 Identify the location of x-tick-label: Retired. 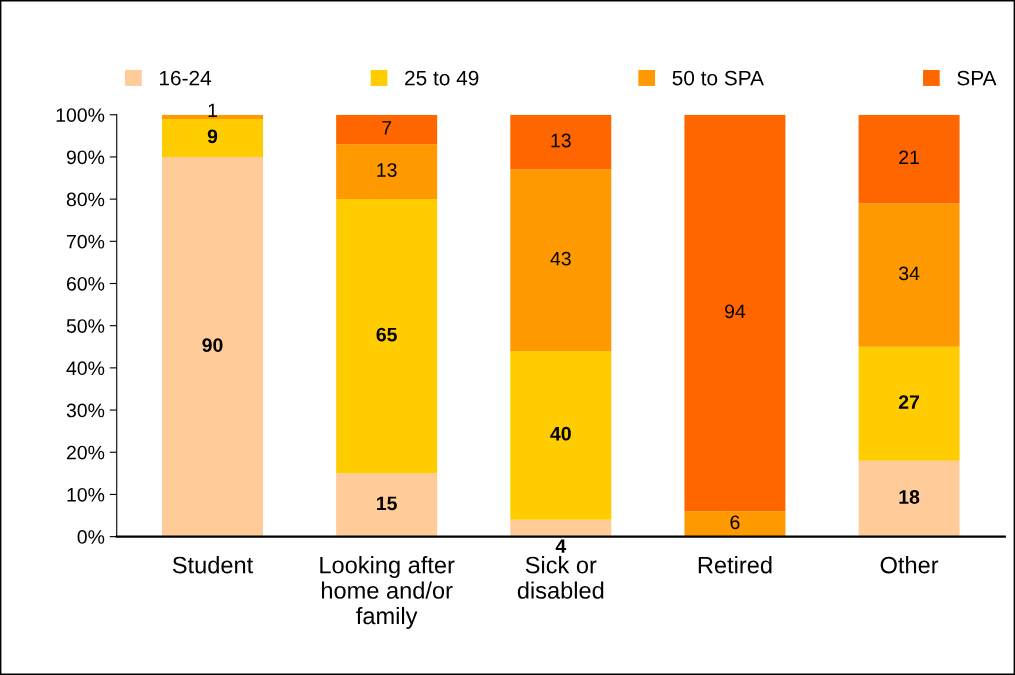
(735, 565).